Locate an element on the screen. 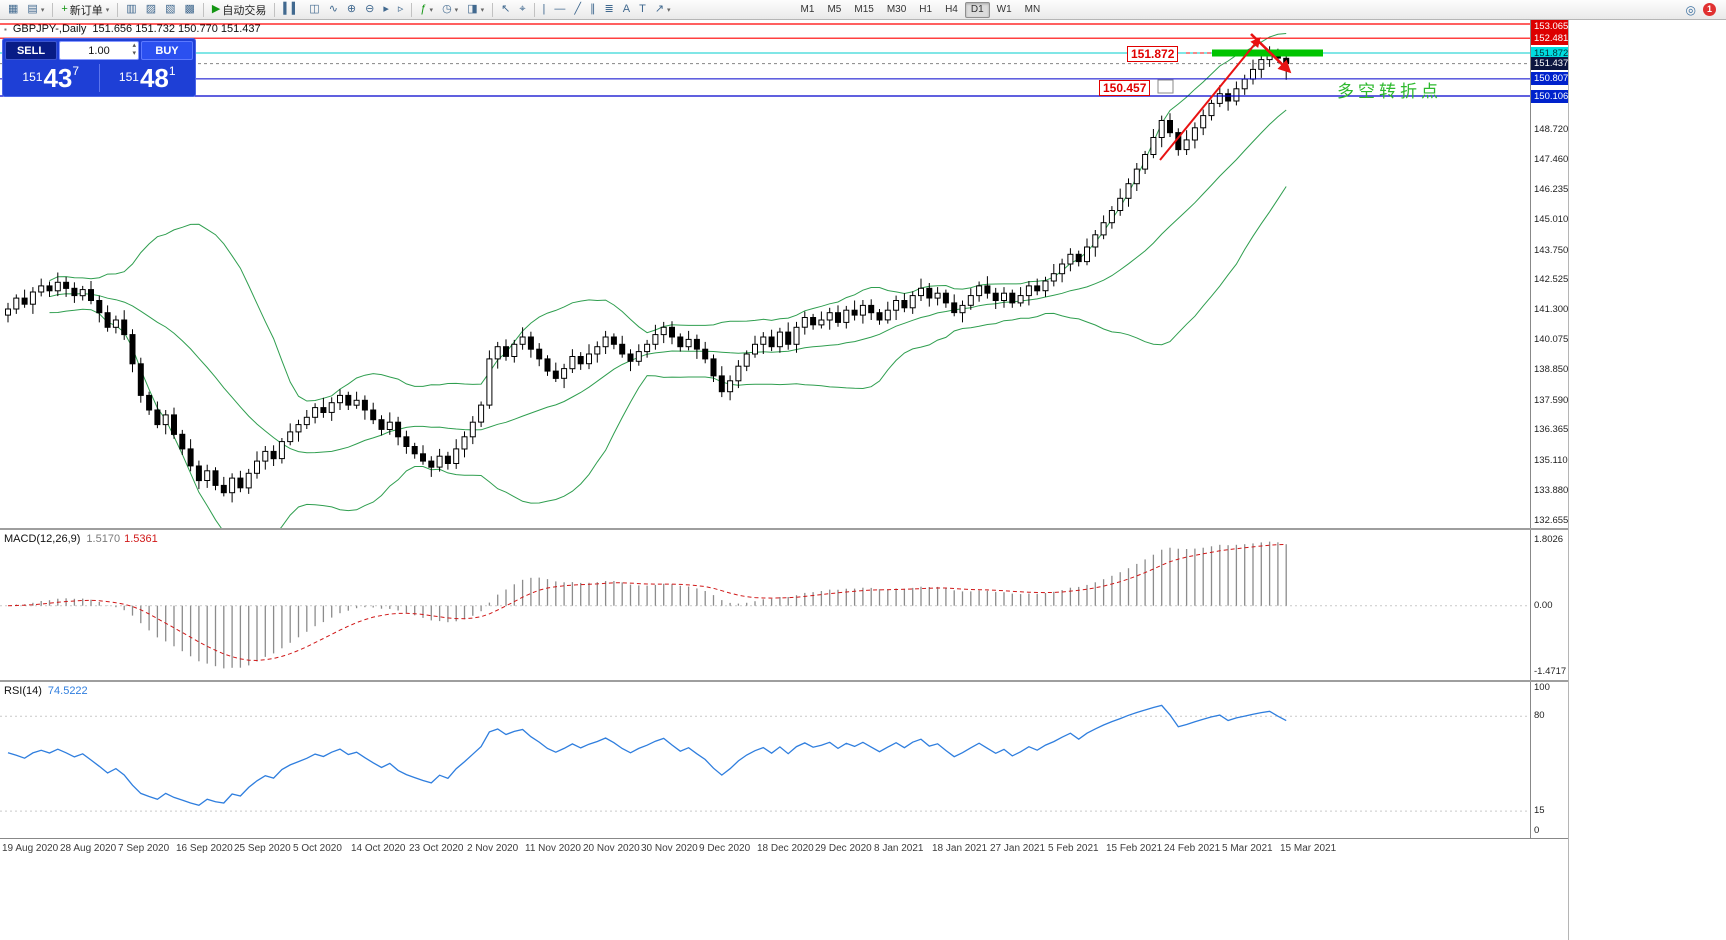 The image size is (1726, 940). draw-hline-button: — is located at coordinates (559, 9).